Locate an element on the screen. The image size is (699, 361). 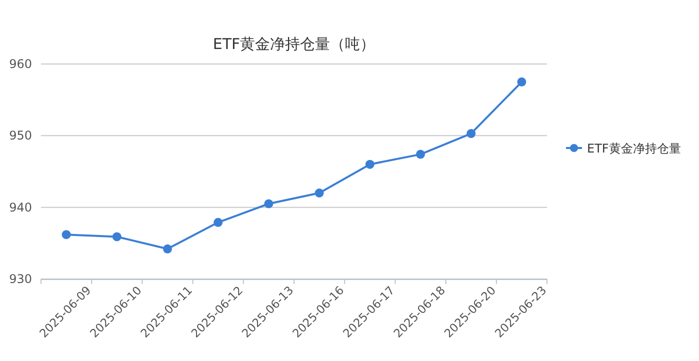
y-tick-label: 930 is located at coordinates (20, 279).